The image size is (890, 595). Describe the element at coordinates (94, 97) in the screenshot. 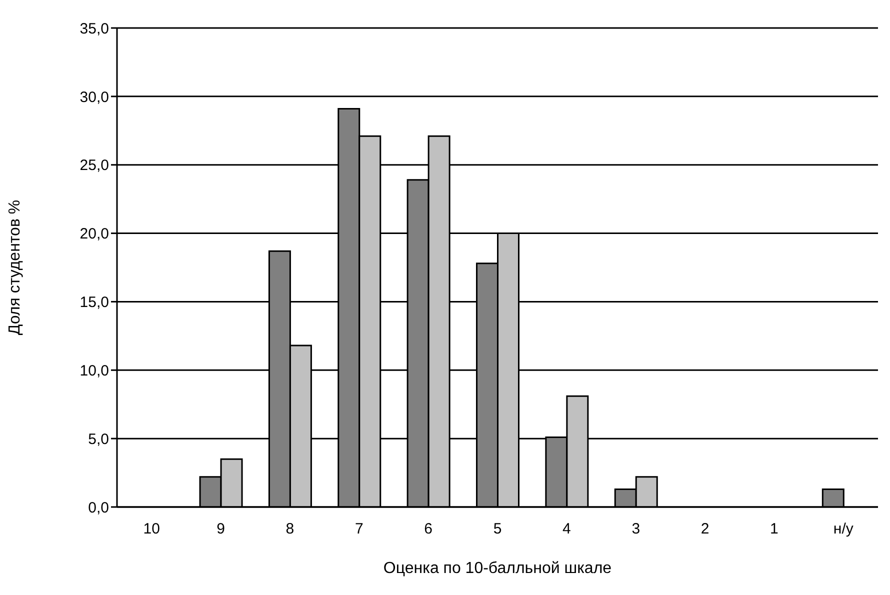

I see `y-tick-label: 30,0` at that location.